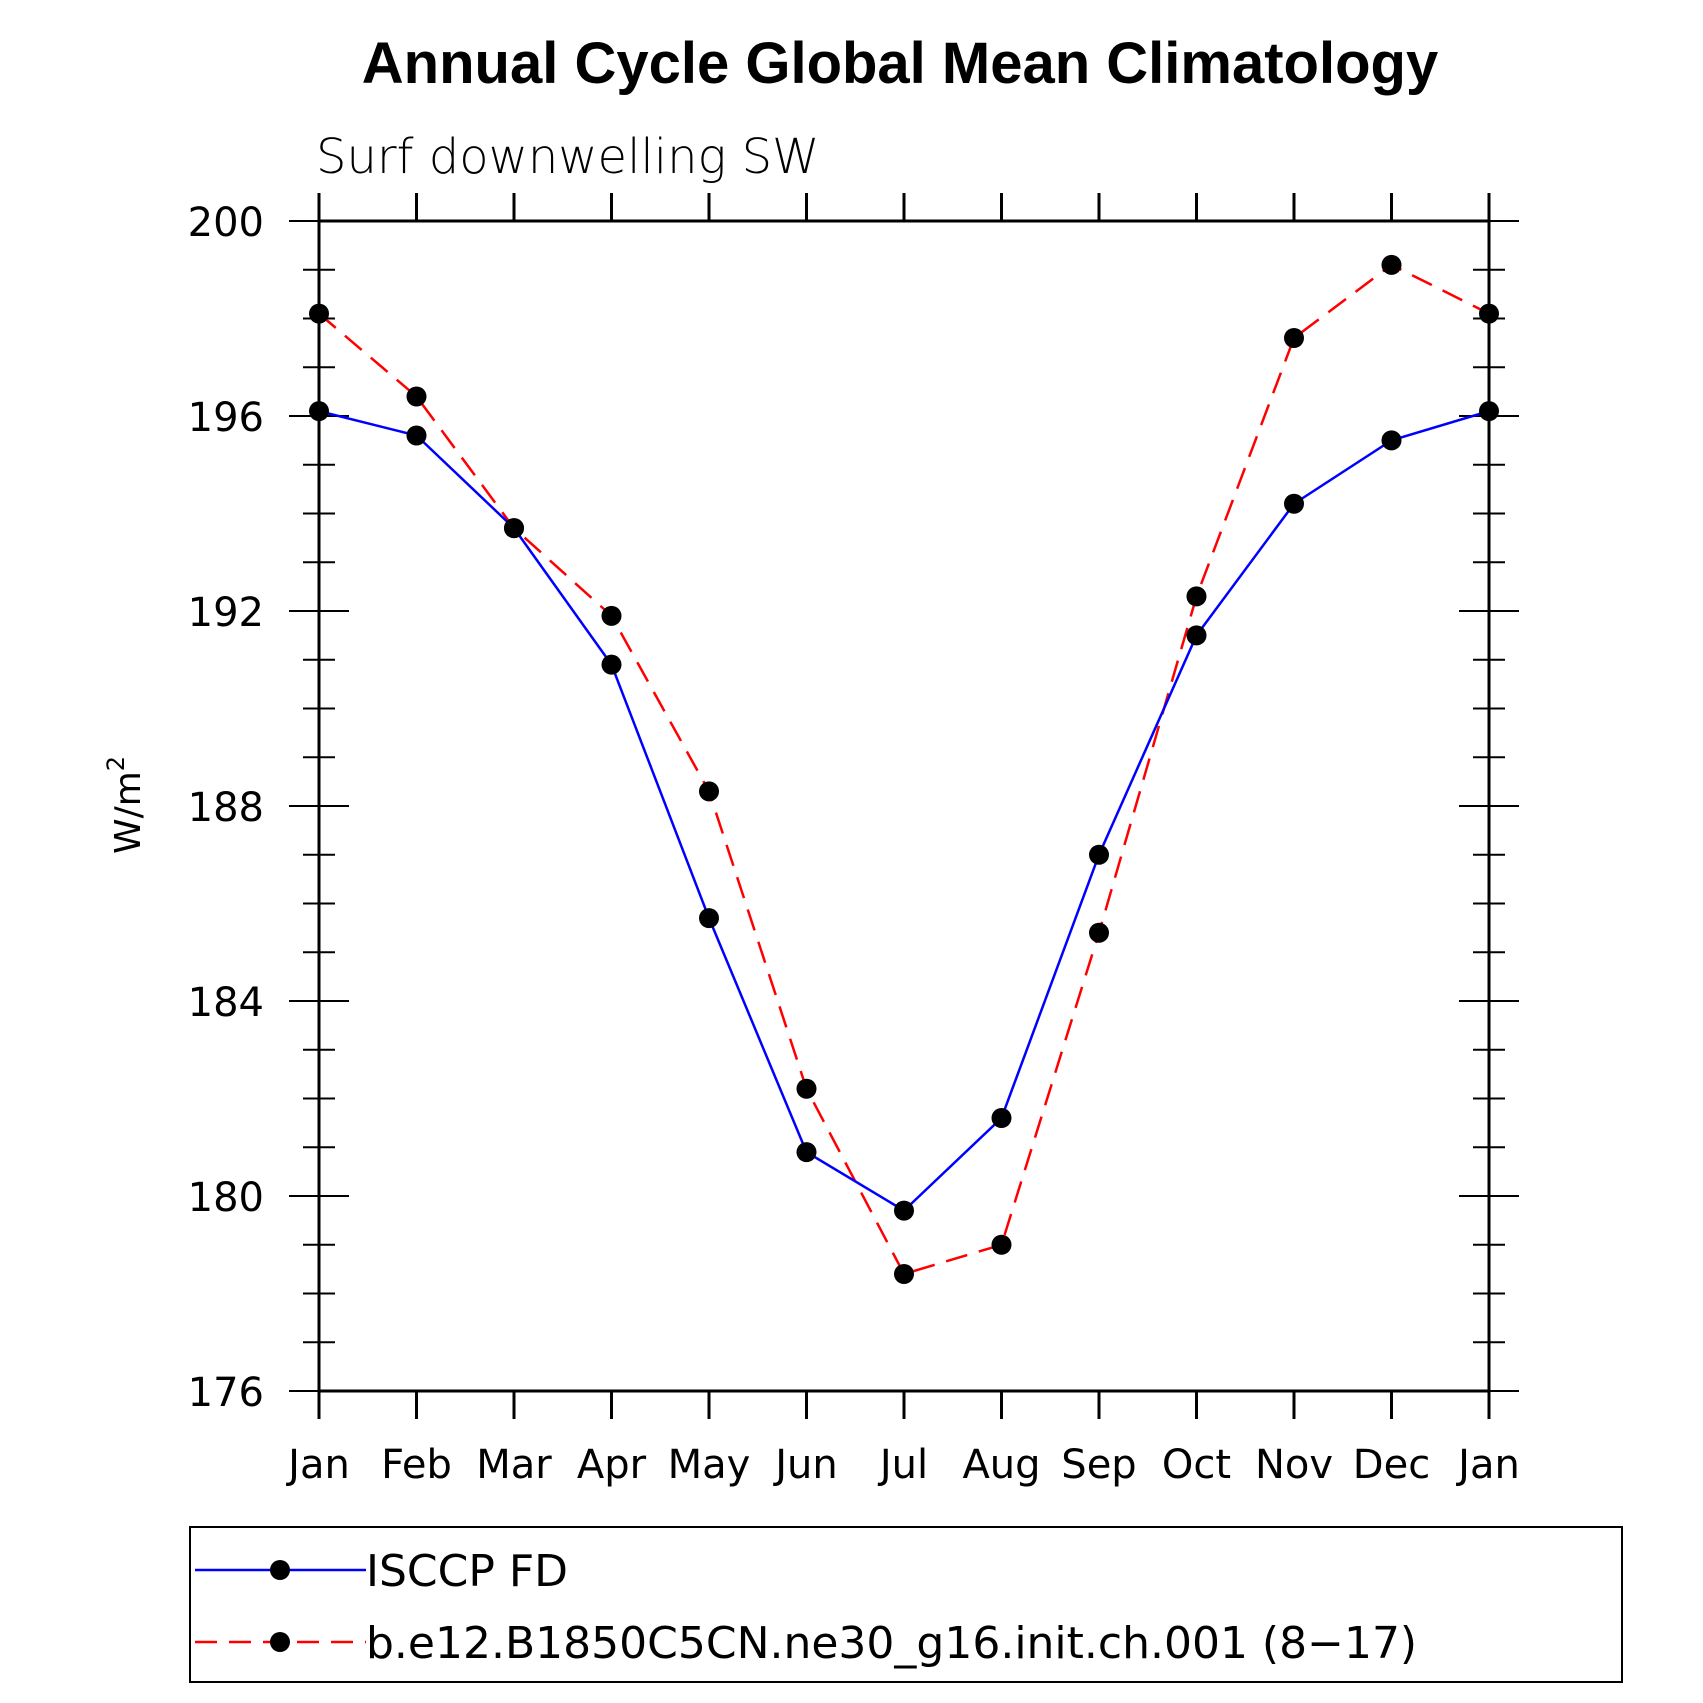  Describe the element at coordinates (280, 1570) in the screenshot. I see `legend-marker-isccp` at that location.